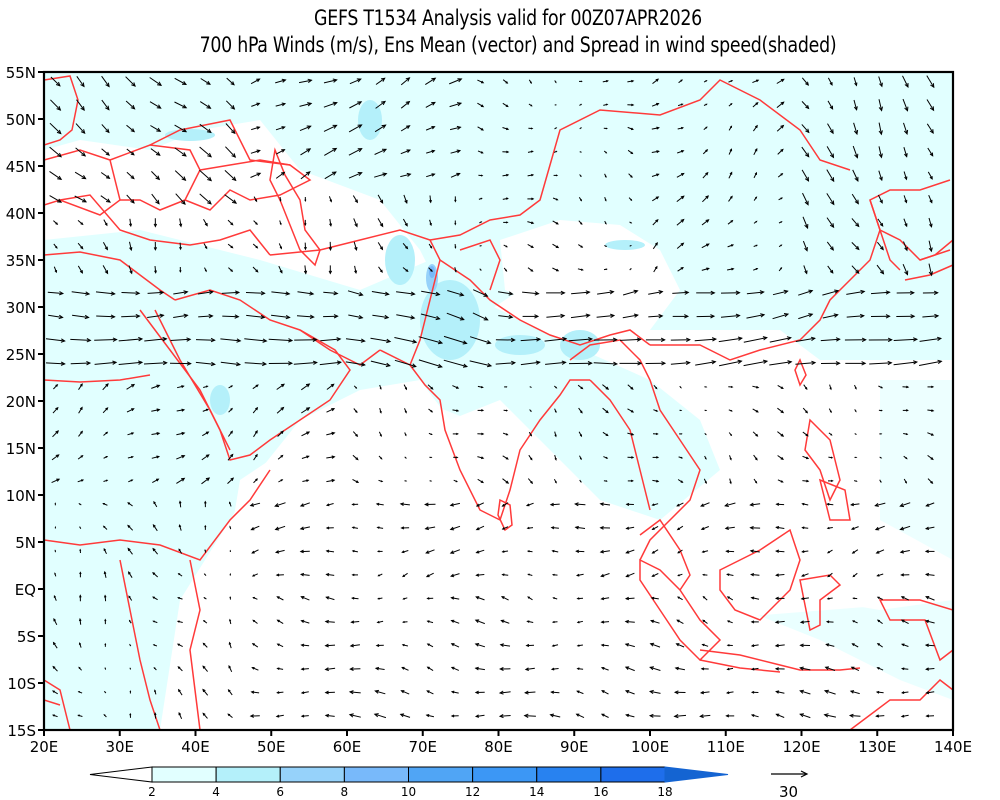  Describe the element at coordinates (271, 747) in the screenshot. I see `x-tick-label: 50E` at that location.